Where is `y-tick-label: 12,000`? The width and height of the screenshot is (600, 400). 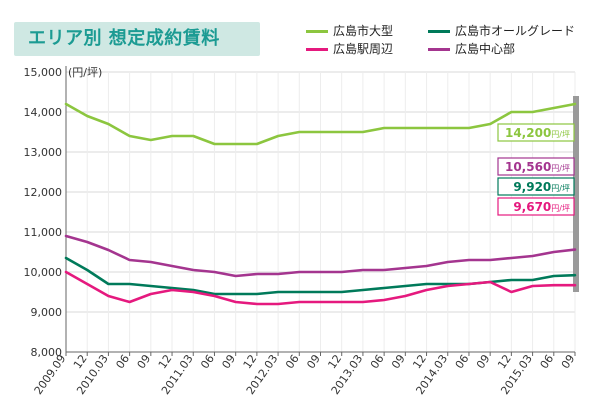
y-tick-label: 12,000 is located at coordinates (43, 192).